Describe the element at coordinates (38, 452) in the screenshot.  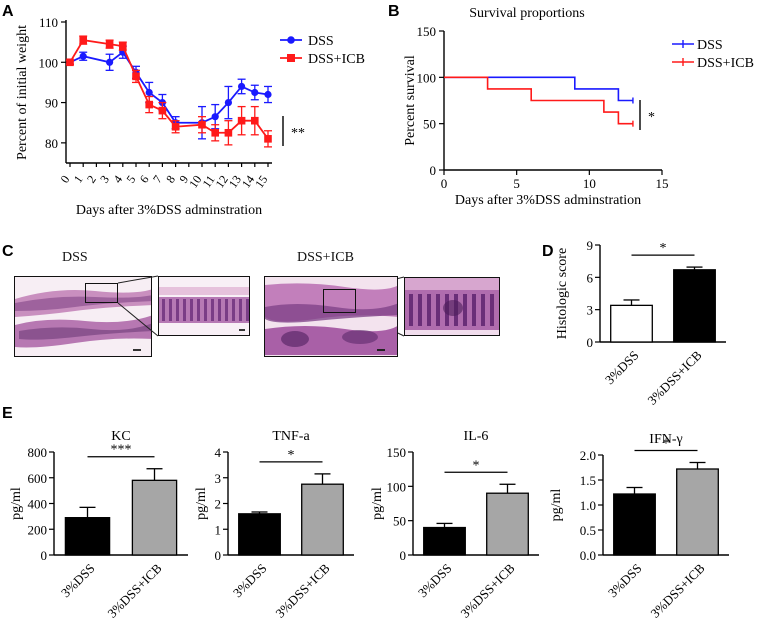
I see `e-kc-y-tick-label: 800` at that location.